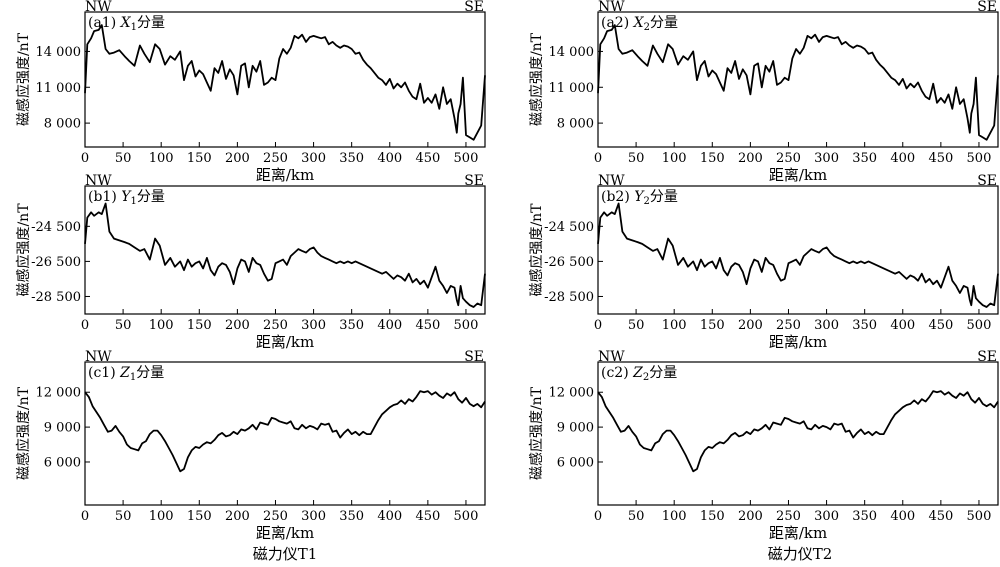 This screenshot has width=1000, height=567. Describe the element at coordinates (826, 325) in the screenshot. I see `x-tick-label-b2: 300` at that location.